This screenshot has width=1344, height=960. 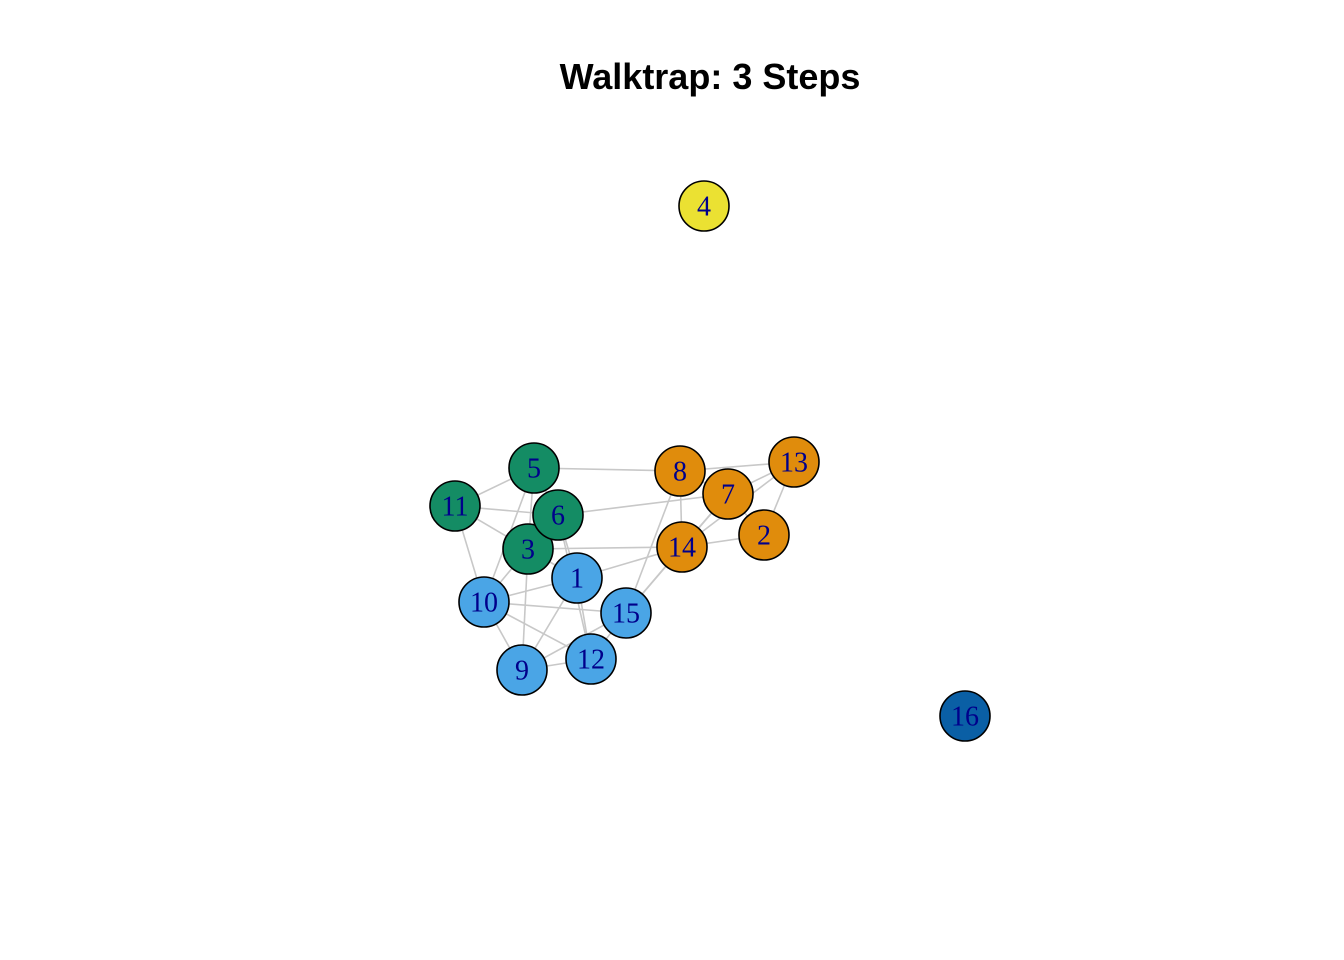 I want to click on node-label-12: 12, so click(x=591, y=660).